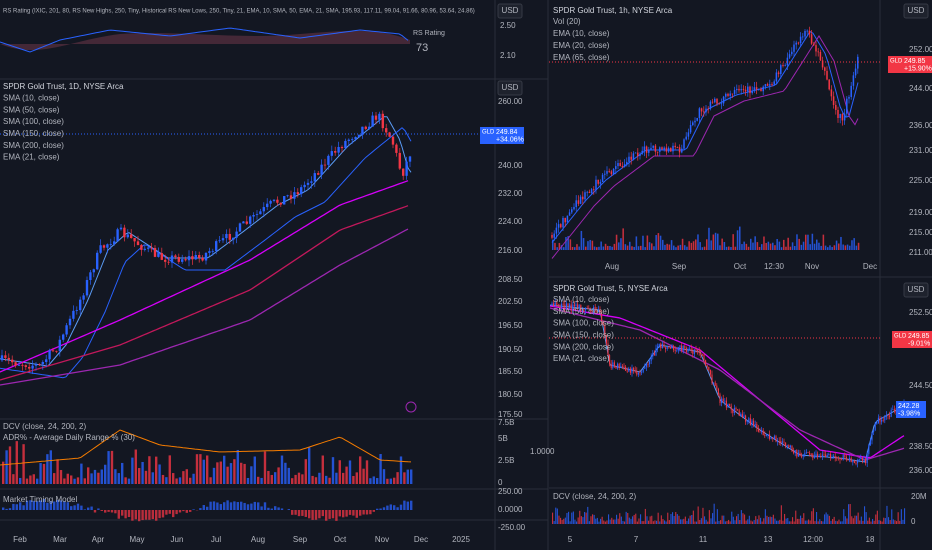 The height and width of the screenshot is (550, 932). Describe the element at coordinates (567, 21) in the screenshot. I see `indicator-label: Vol (20)` at that location.